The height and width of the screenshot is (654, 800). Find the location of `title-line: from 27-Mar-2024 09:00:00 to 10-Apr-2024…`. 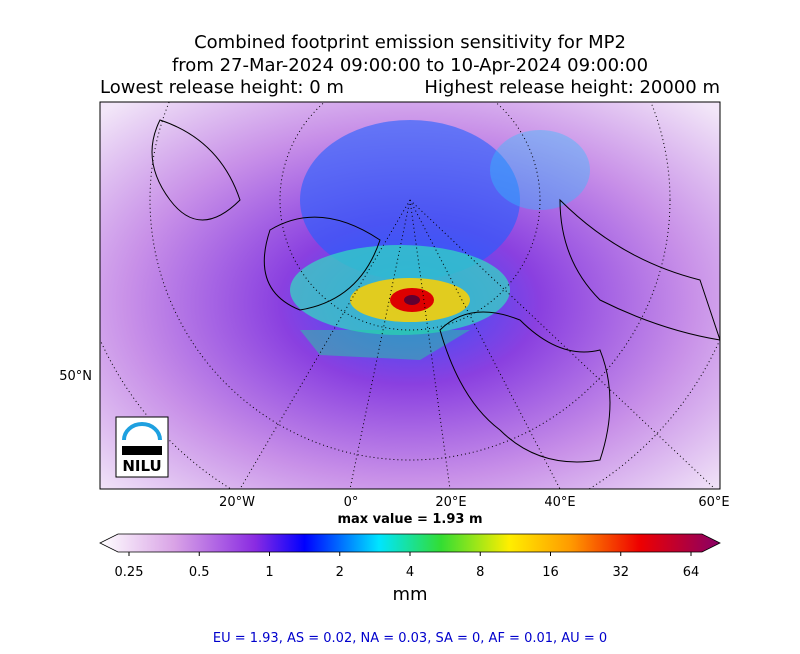

title-line: from 27-Mar-2024 09:00:00 to 10-Apr-2024… is located at coordinates (410, 65).